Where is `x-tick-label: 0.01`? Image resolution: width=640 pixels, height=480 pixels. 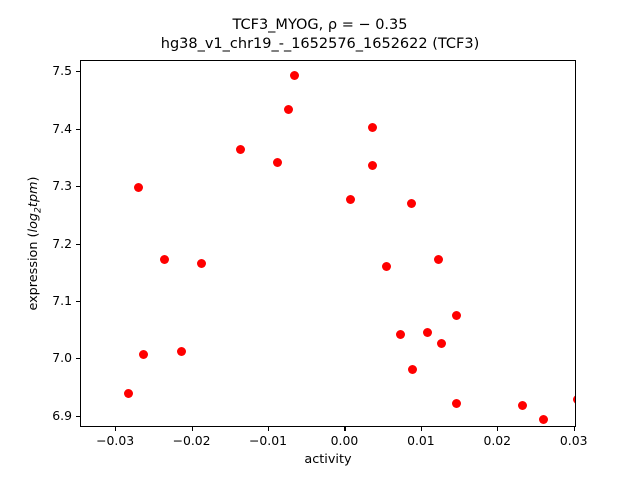
x-tick-label: 0.01 is located at coordinates (421, 440).